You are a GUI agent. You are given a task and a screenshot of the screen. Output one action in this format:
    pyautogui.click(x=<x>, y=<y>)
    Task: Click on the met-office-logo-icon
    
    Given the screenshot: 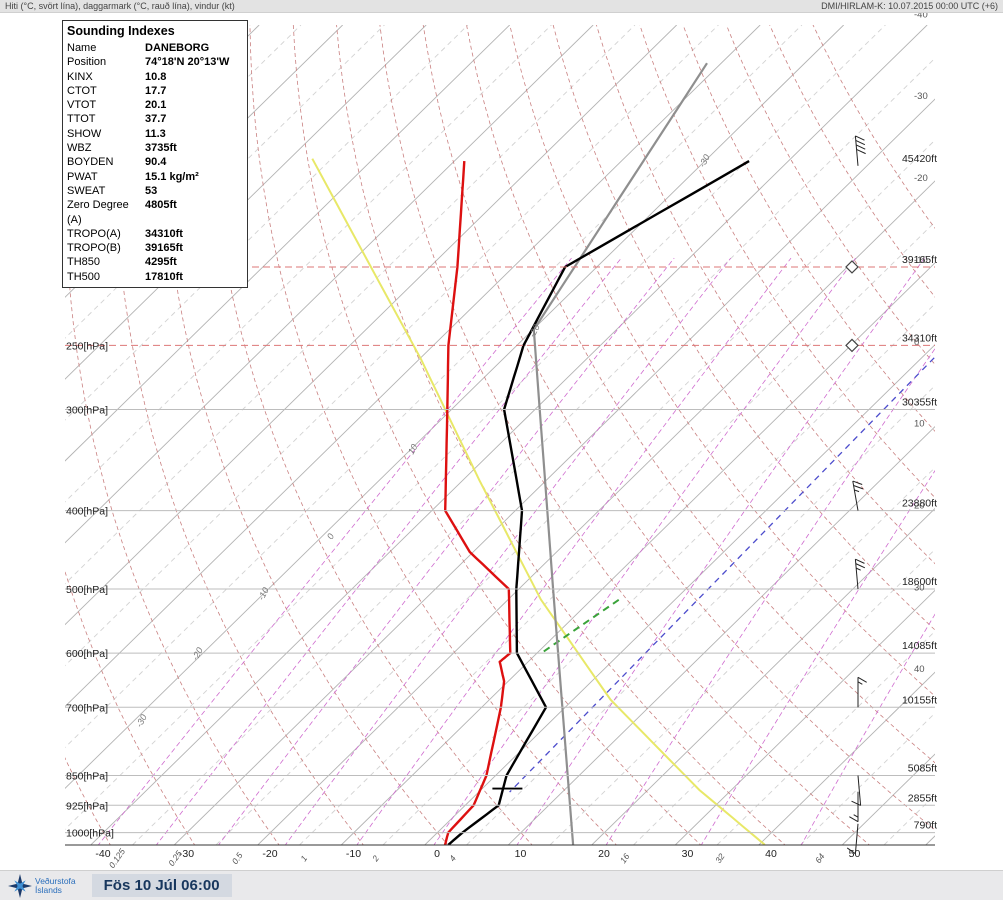 What is the action you would take?
    pyautogui.click(x=20, y=885)
    